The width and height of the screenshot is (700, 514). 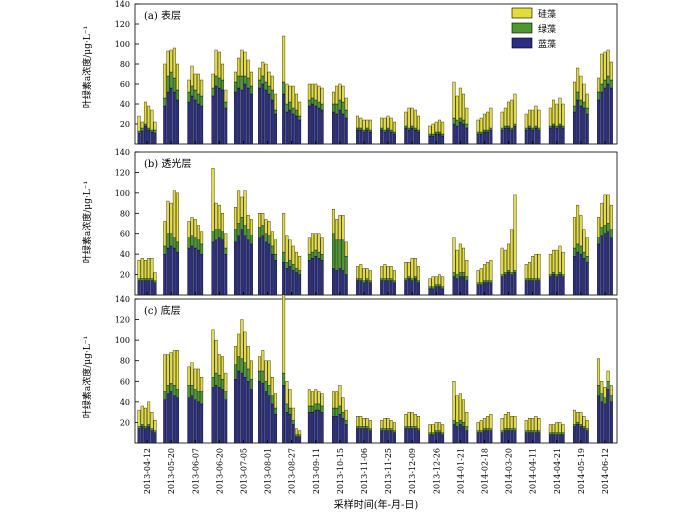 What do you see at coordinates (87, 377) in the screenshot?
I see `y-axis-label-panel-c: 叶绿素a浓度/μg·L⁻¹` at bounding box center [87, 377].